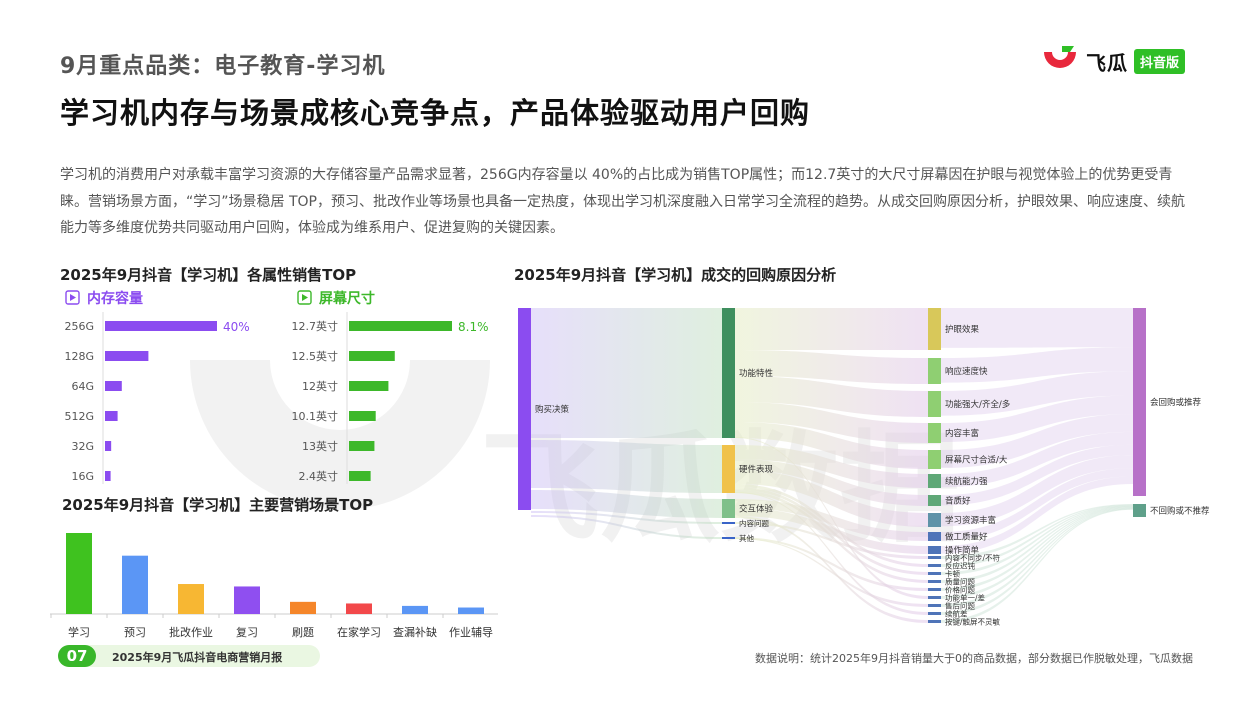  What do you see at coordinates (956, 614) in the screenshot?
I see `sankey-node-label: 续航差` at bounding box center [956, 614].